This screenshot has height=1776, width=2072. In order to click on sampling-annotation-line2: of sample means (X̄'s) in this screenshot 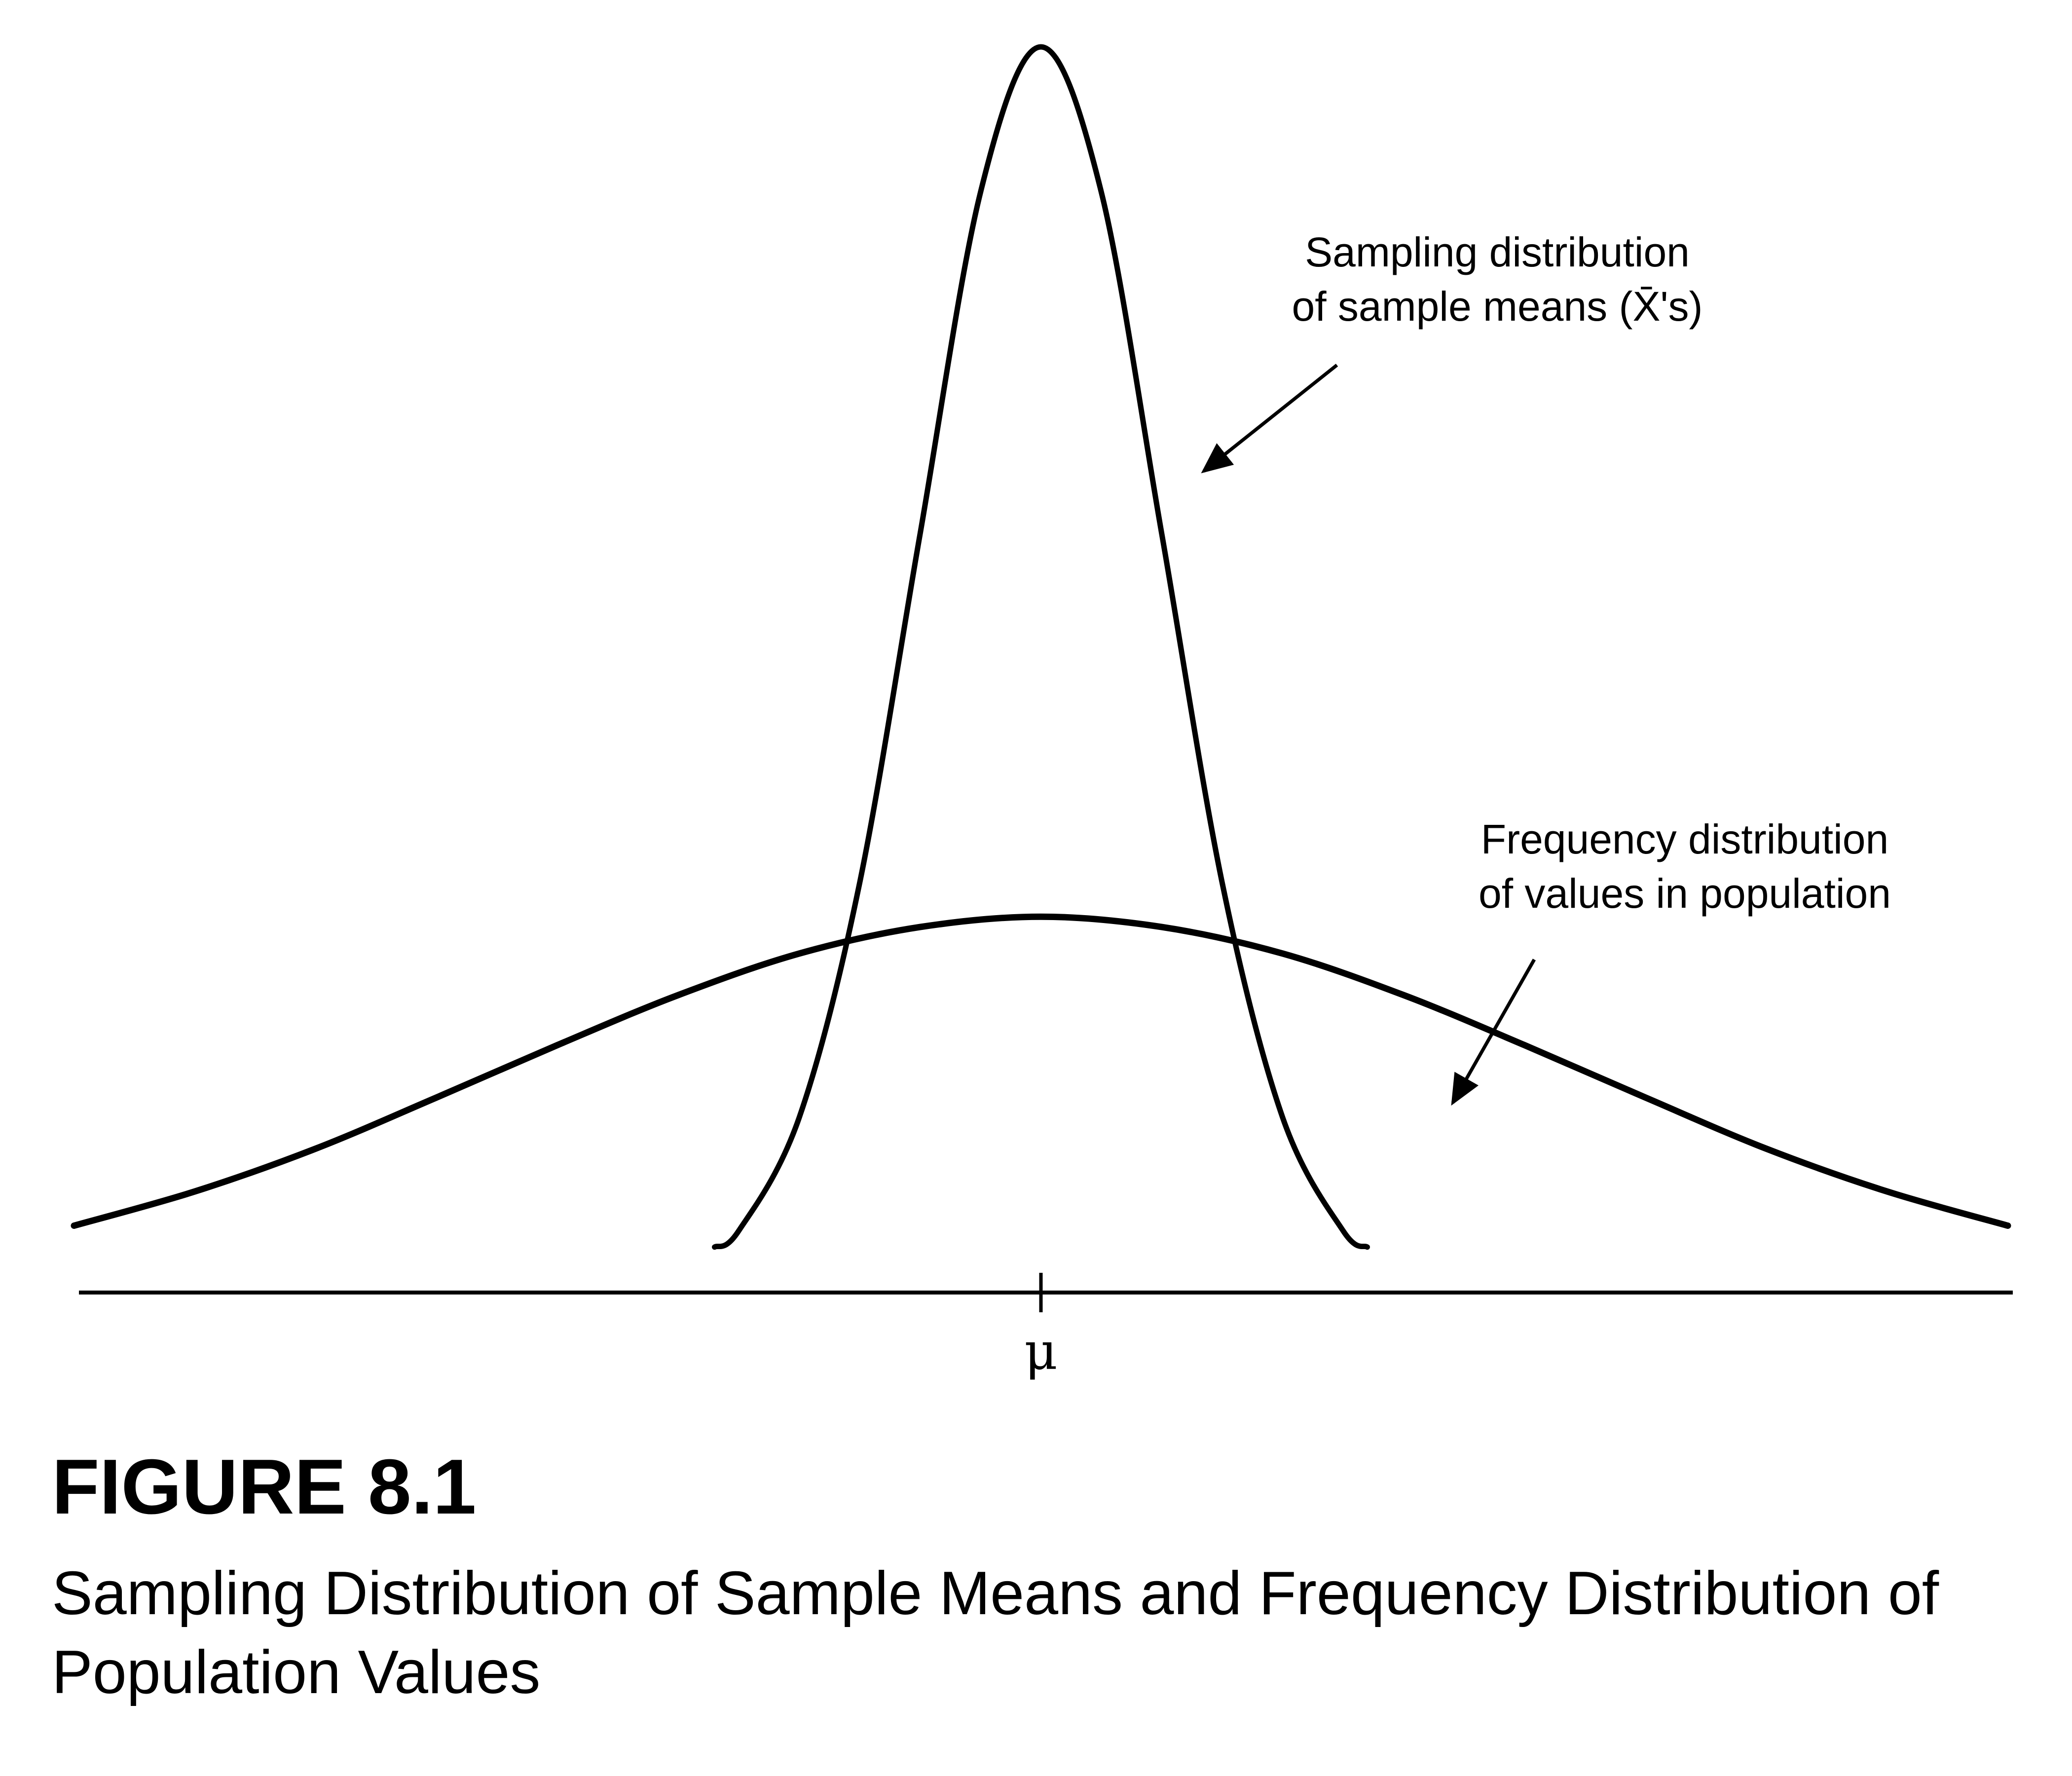, I will do `click(1498, 307)`.